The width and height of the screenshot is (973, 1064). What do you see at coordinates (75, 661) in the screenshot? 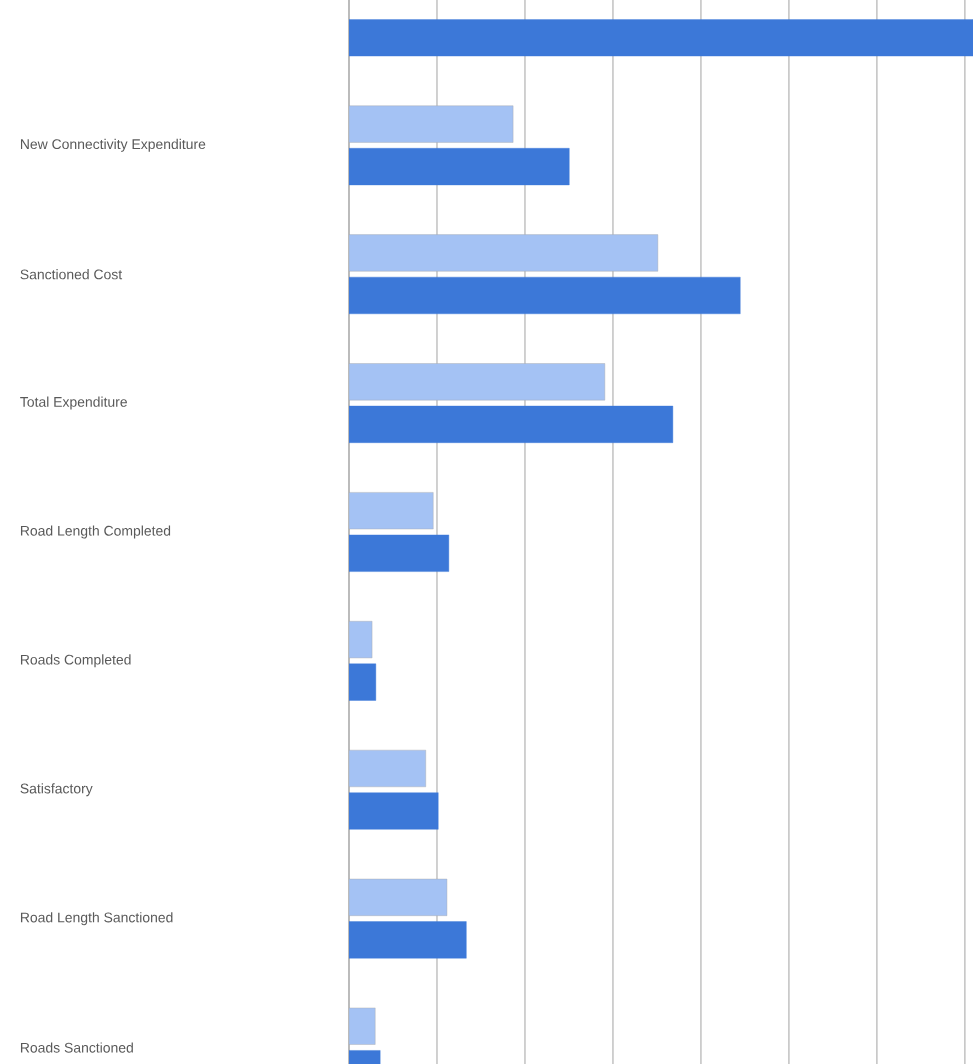
I see `y-tick-label: Roads Completed` at bounding box center [75, 661].